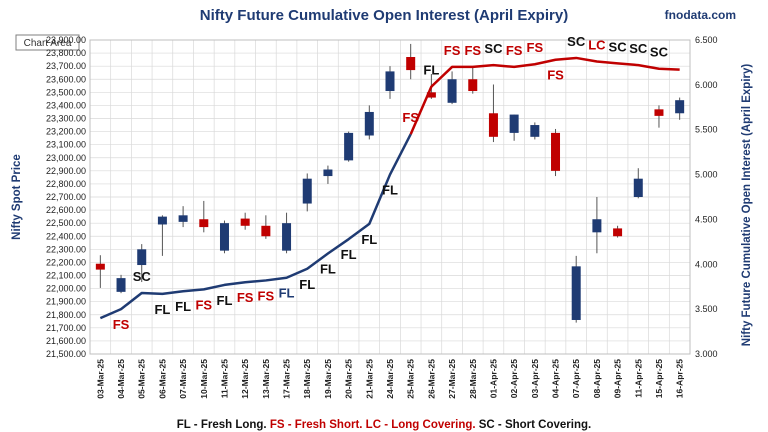 The width and height of the screenshot is (768, 432). What do you see at coordinates (556, 378) in the screenshot?
I see `x-tick-label: 04-Apr-25` at bounding box center [556, 378].